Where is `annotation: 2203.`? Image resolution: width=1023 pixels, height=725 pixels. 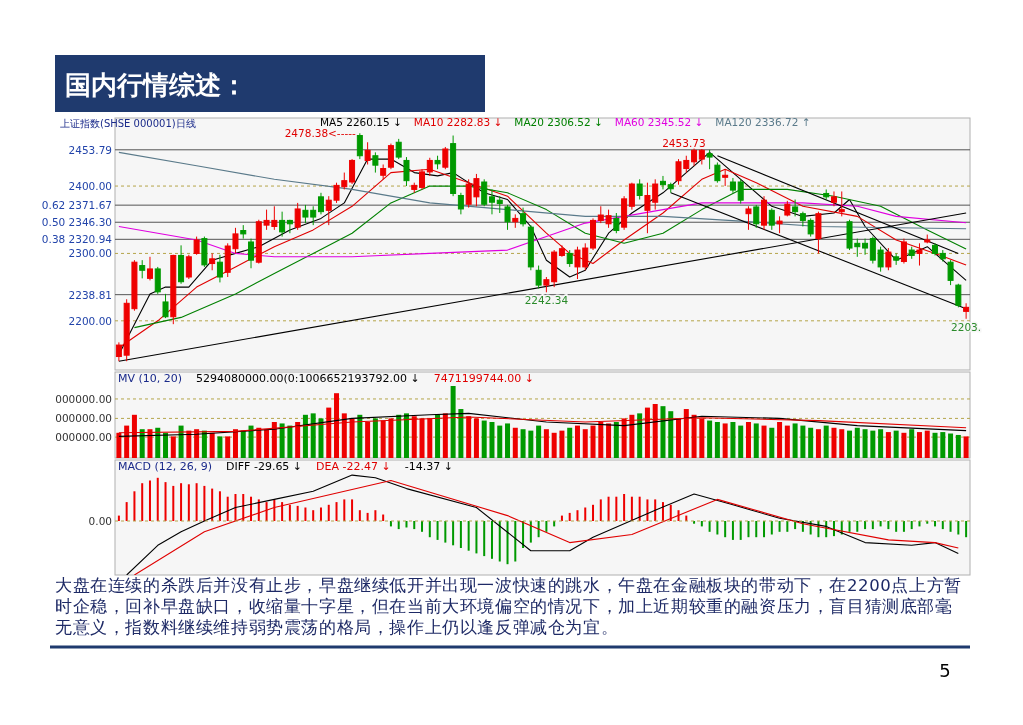
annotation: 2203. is located at coordinates (966, 326).